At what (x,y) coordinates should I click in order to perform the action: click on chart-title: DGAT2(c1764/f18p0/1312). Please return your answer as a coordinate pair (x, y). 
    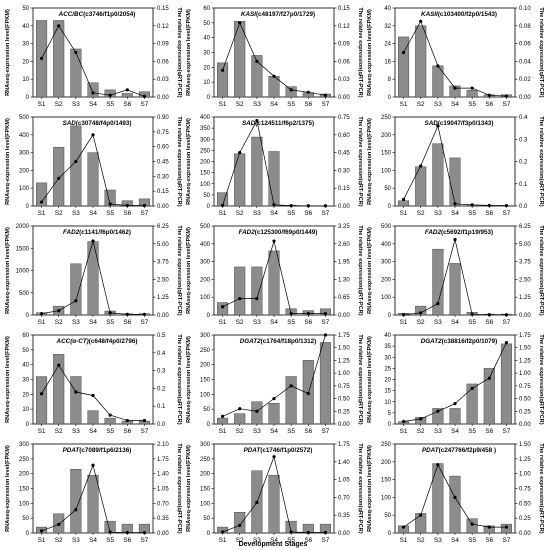
    Looking at the image, I should click on (278, 341).